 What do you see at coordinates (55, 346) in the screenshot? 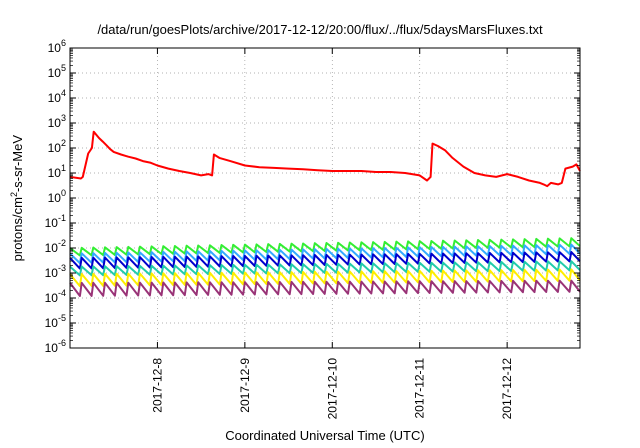
I see `y-tick-label: 10⁻⁶` at bounding box center [55, 346].